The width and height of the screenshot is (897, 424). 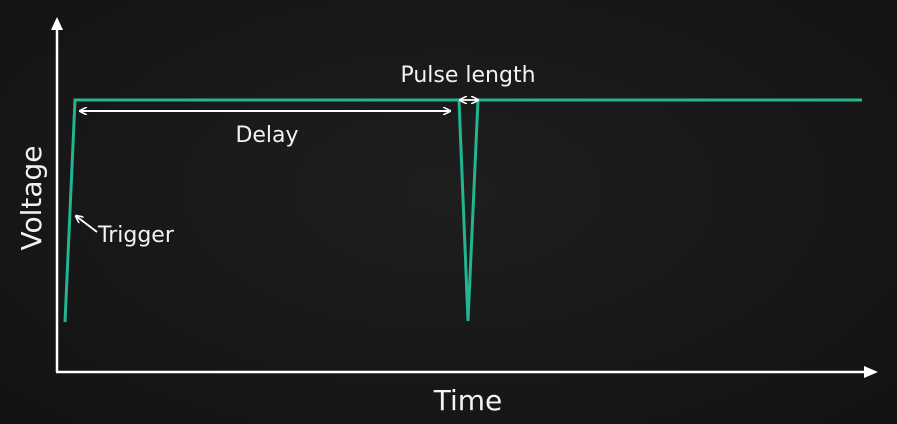 What do you see at coordinates (57, 23) in the screenshot?
I see `y-axis-arrowhead` at bounding box center [57, 23].